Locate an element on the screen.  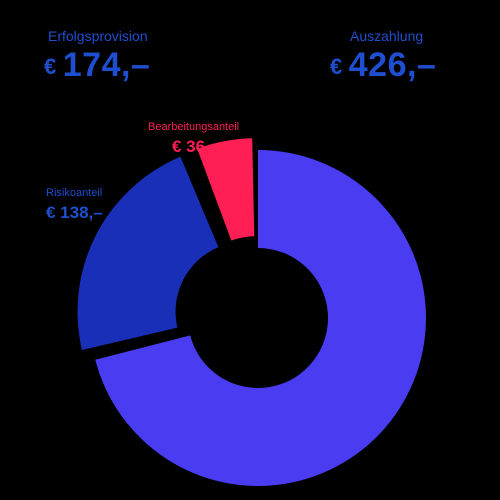
erfolgsprovision-label: Erfolgsprovision is located at coordinates (98, 36).